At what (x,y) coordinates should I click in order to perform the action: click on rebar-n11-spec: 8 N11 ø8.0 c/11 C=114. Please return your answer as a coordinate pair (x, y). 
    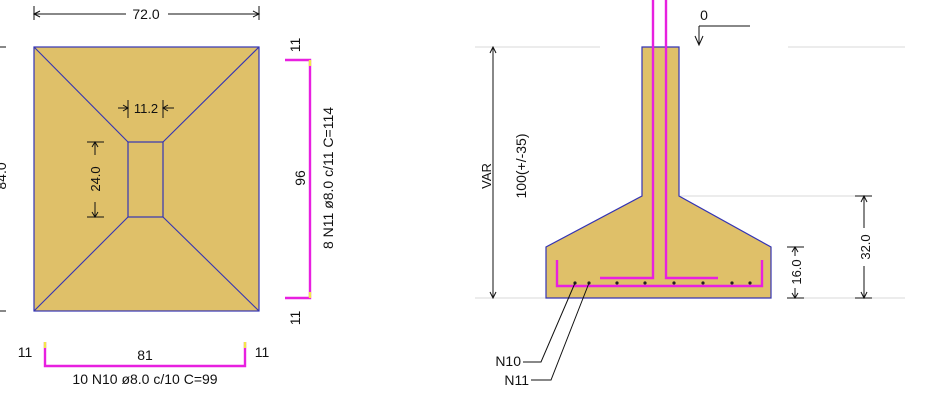
    Looking at the image, I should click on (328, 178).